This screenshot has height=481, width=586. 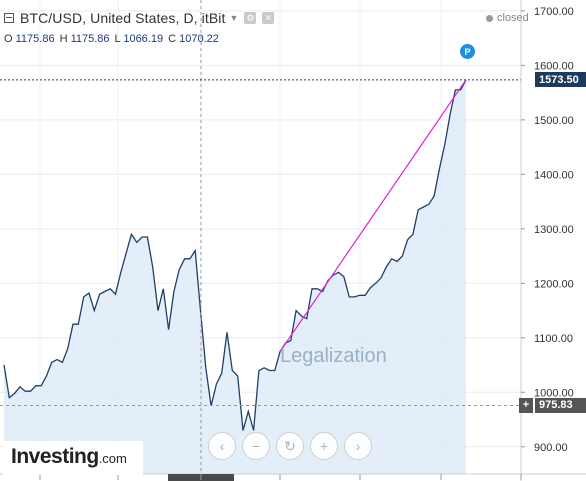 I want to click on last-price-tag: 1573.50, so click(x=560, y=80).